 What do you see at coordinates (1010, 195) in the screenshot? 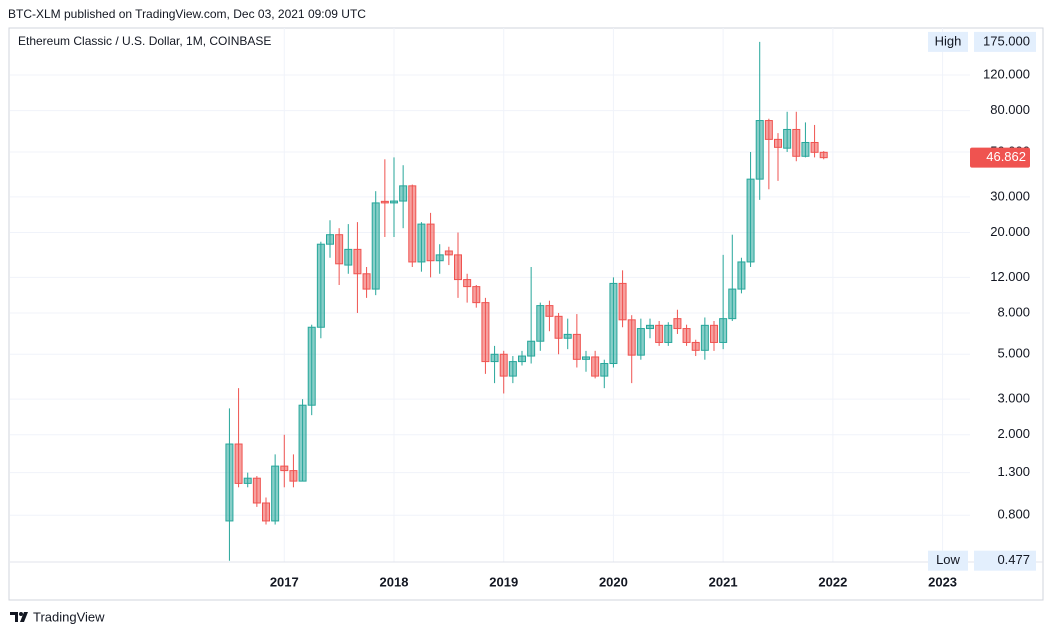
I see `y-tick-label: 30.000` at bounding box center [1010, 195].